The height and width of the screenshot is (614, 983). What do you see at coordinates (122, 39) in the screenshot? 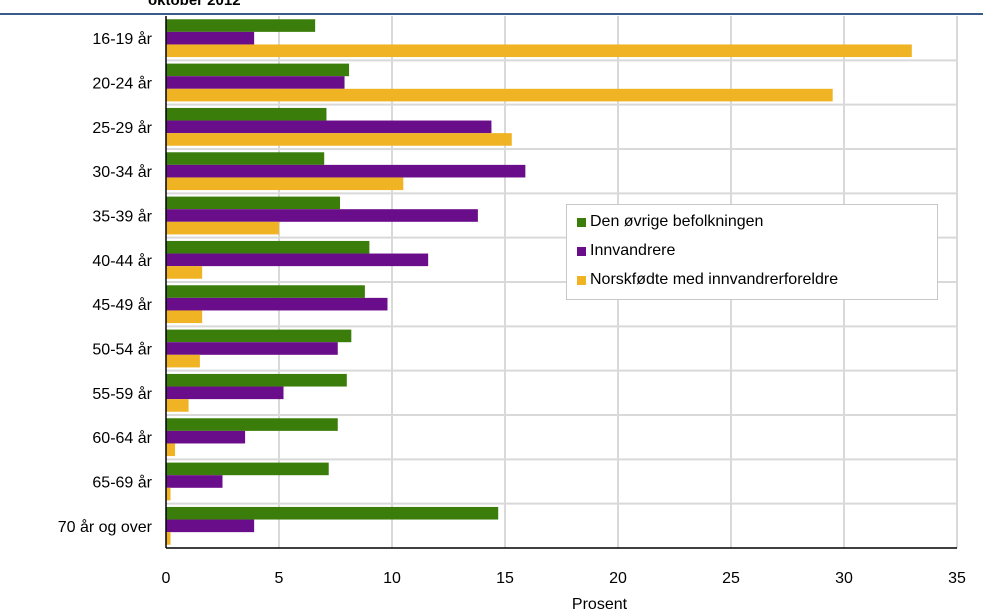
I see `y-tick-label: 16-19 år` at bounding box center [122, 39].